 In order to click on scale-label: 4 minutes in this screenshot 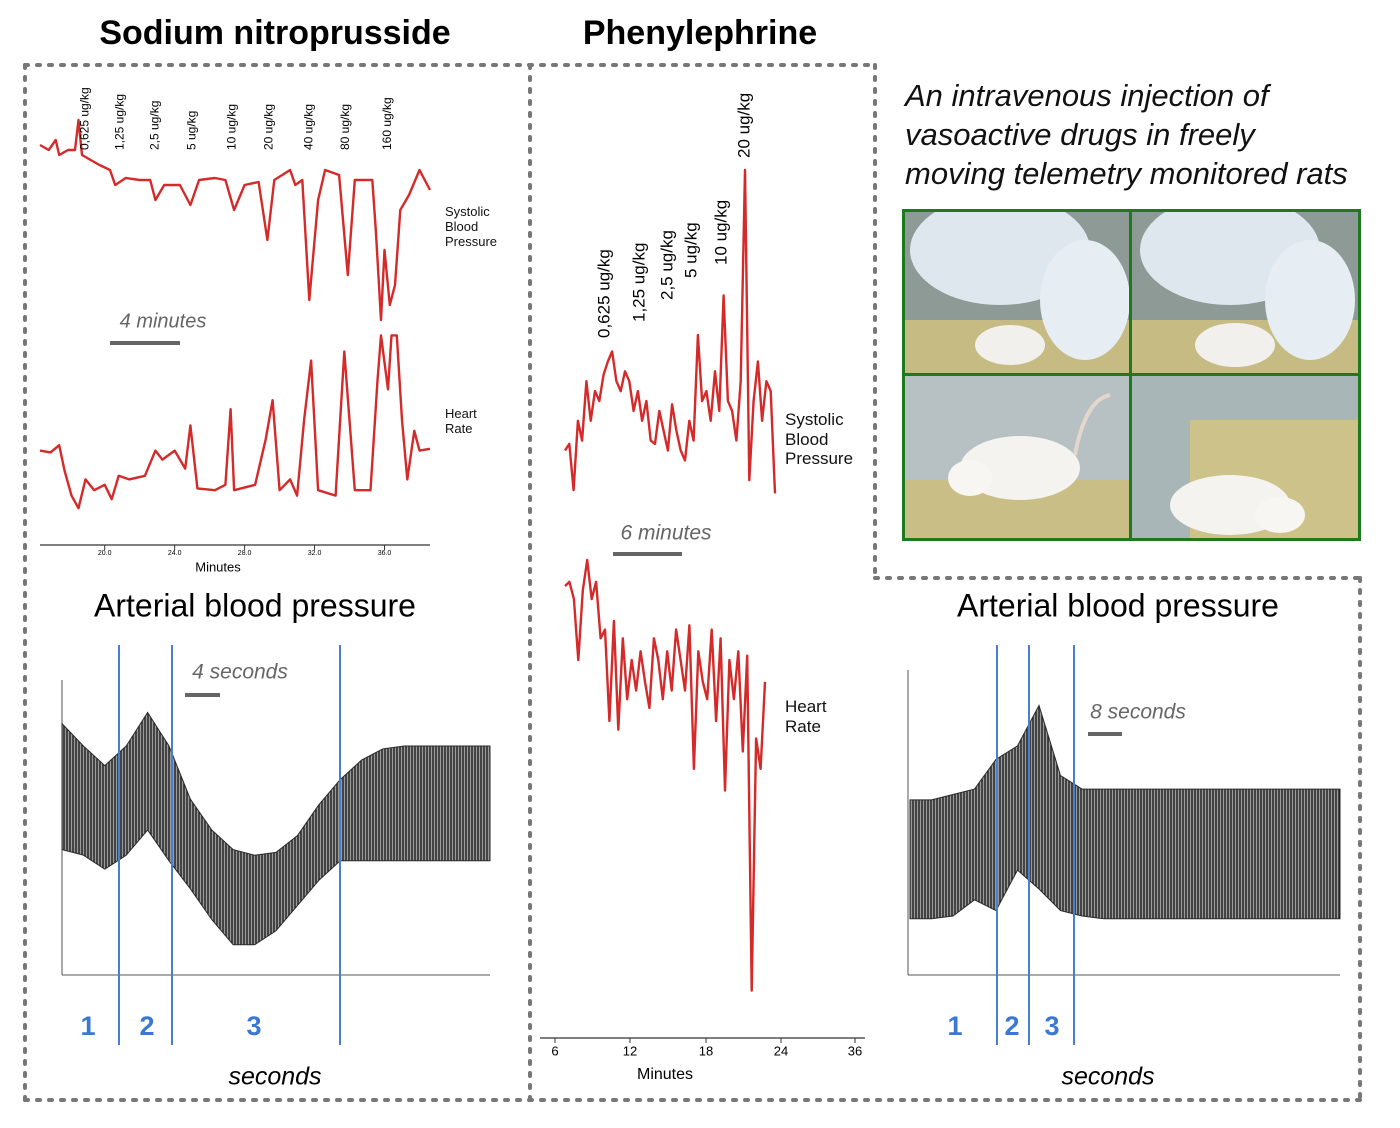, I will do `click(163, 321)`.